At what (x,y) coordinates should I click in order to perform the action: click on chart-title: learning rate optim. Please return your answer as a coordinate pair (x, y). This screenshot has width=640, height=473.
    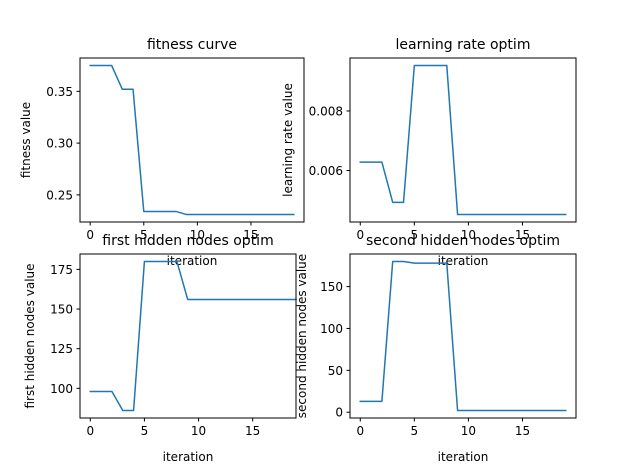
    Looking at the image, I should click on (463, 45).